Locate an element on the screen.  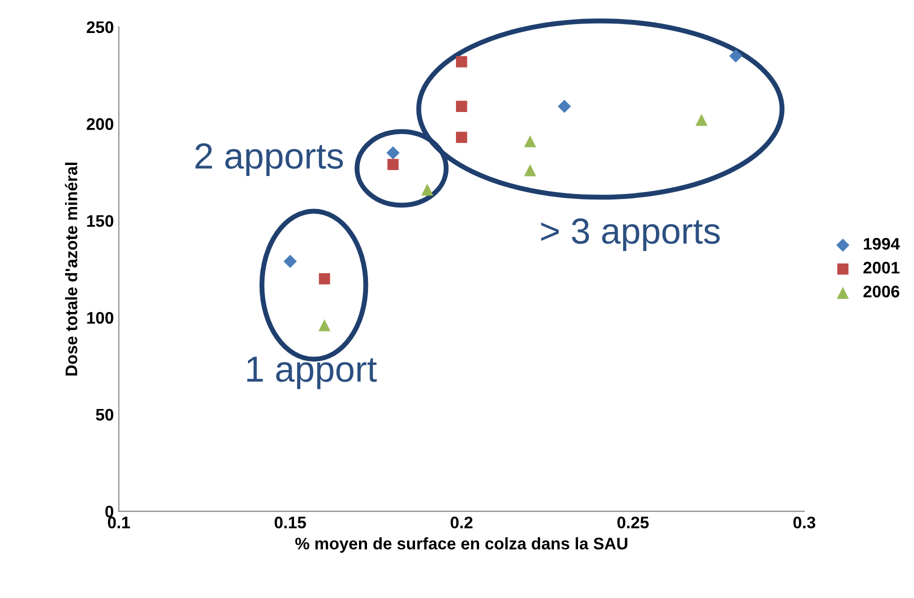
y-tick-label: 50 is located at coordinates (105, 414).